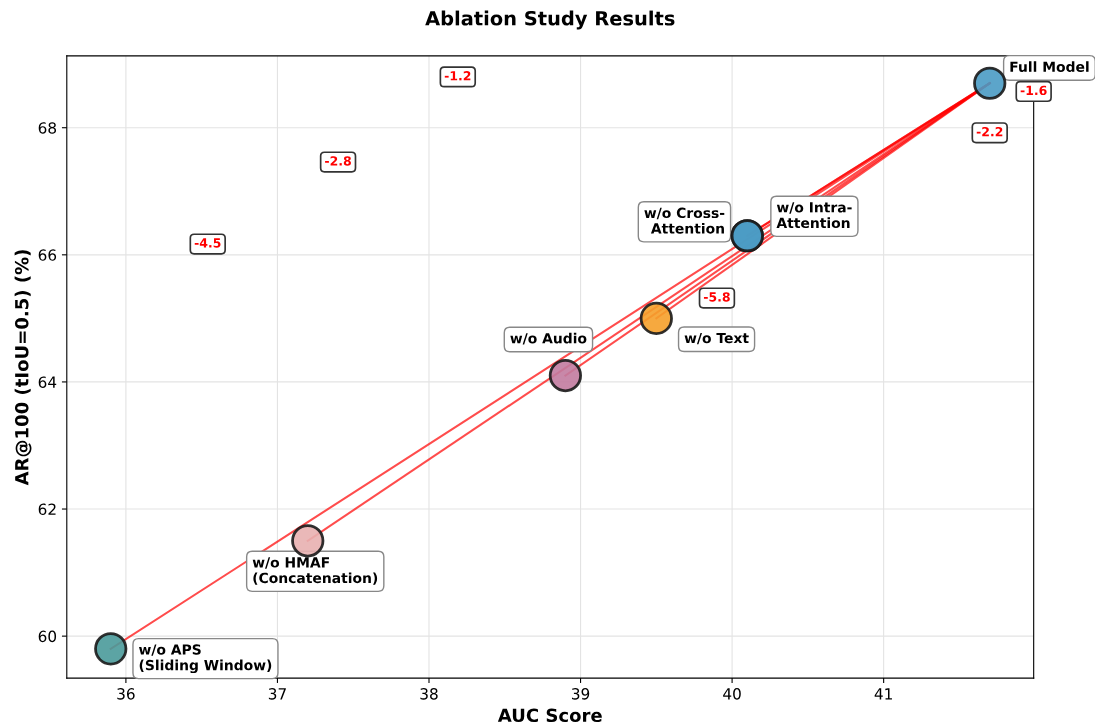 The image size is (1095, 726). What do you see at coordinates (277, 694) in the screenshot?
I see `x-tick-label: 37` at bounding box center [277, 694].